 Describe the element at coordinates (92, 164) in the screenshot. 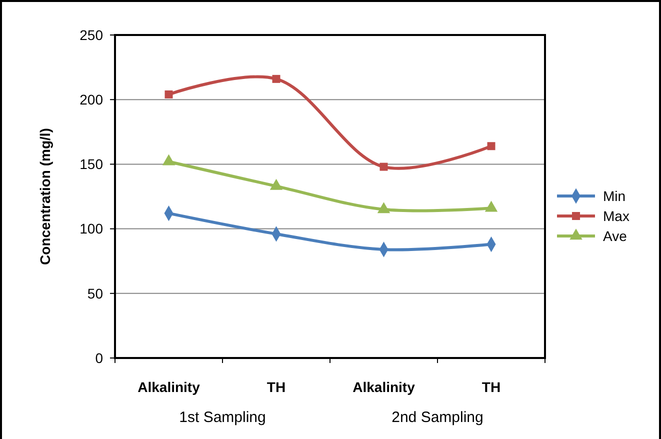

I see `y-tick-label: 150` at that location.